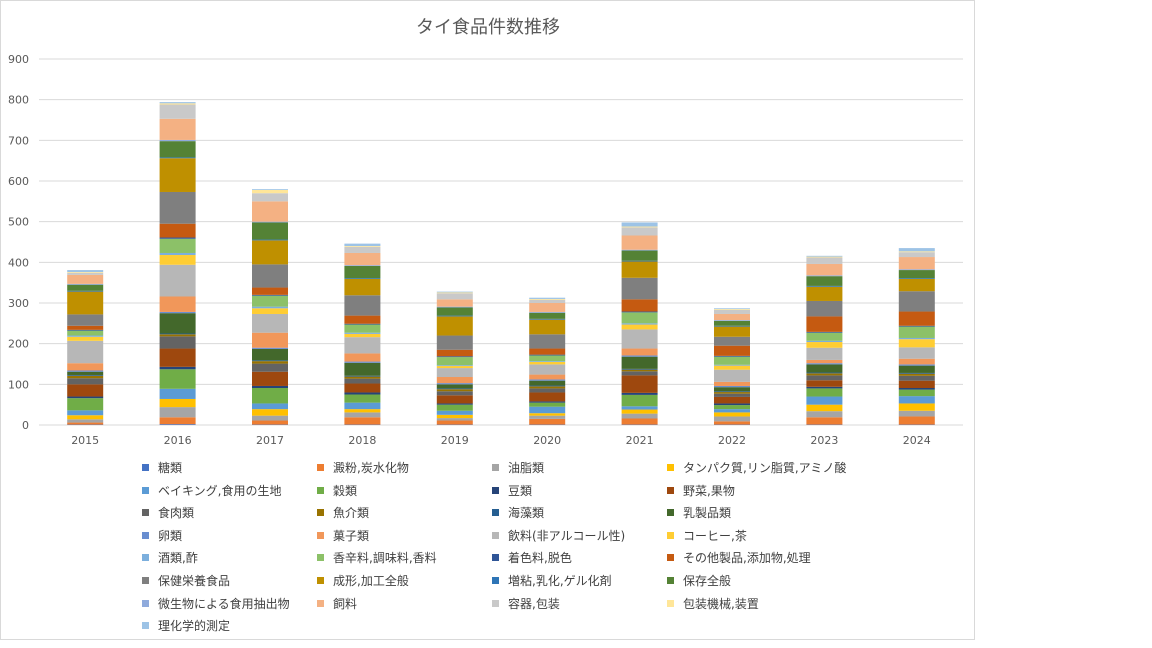 The width and height of the screenshot is (1152, 648). Describe the element at coordinates (18, 303) in the screenshot. I see `y-tick-label: 300` at that location.